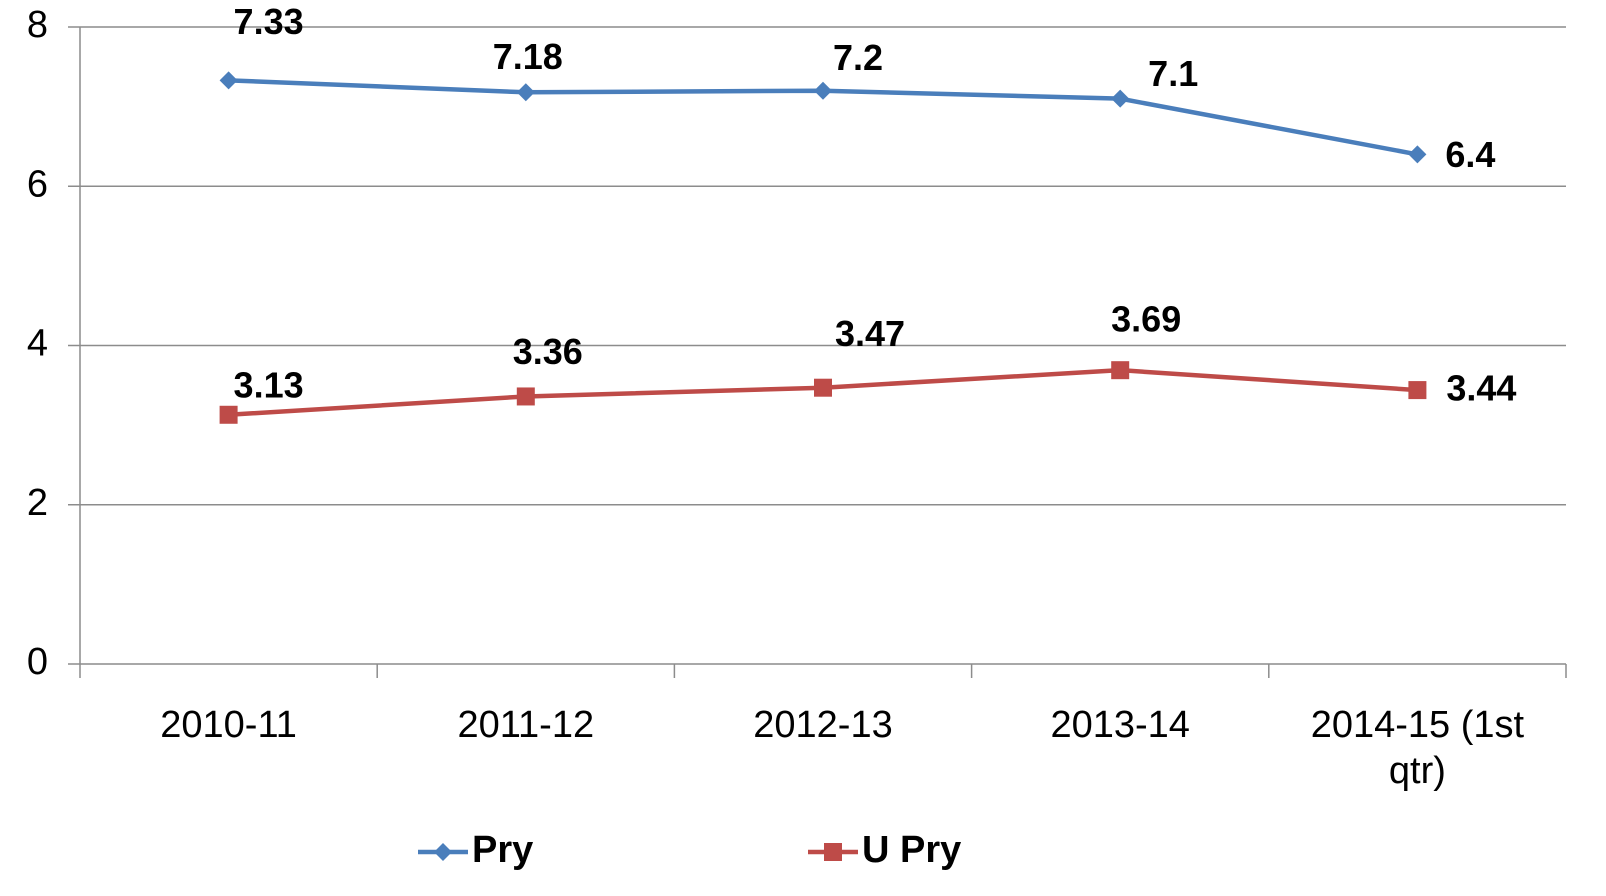  I want to click on data-label: 3.36, so click(548, 351).